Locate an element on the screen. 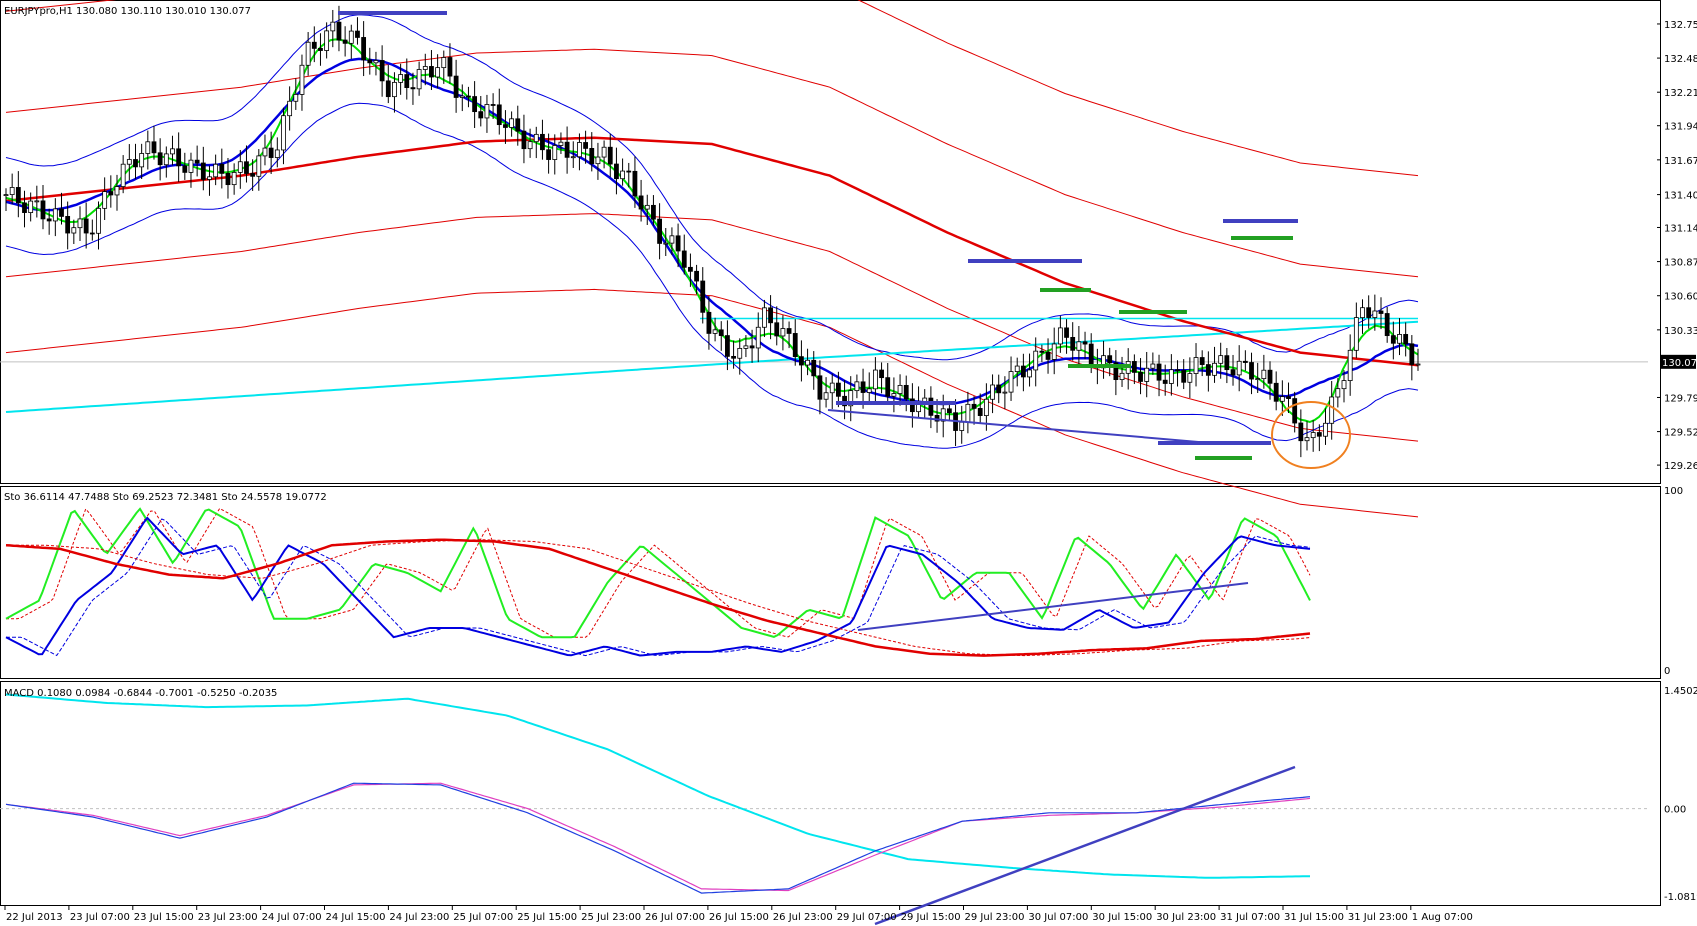 Image resolution: width=1697 pixels, height=926 pixels. stochastic-mid is located at coordinates (658, 586).